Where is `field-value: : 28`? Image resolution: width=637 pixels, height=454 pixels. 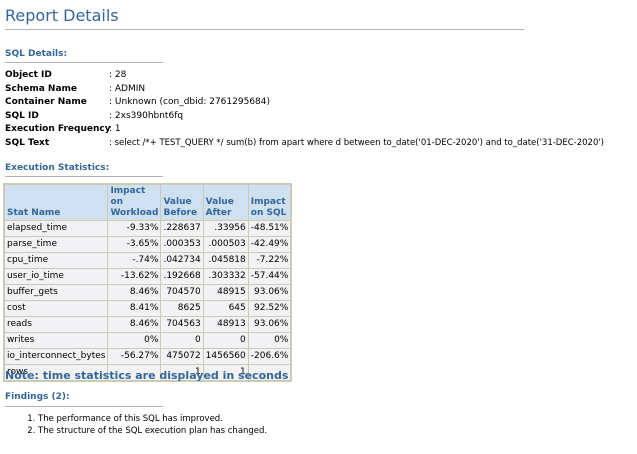 field-value: : 28 is located at coordinates (118, 75).